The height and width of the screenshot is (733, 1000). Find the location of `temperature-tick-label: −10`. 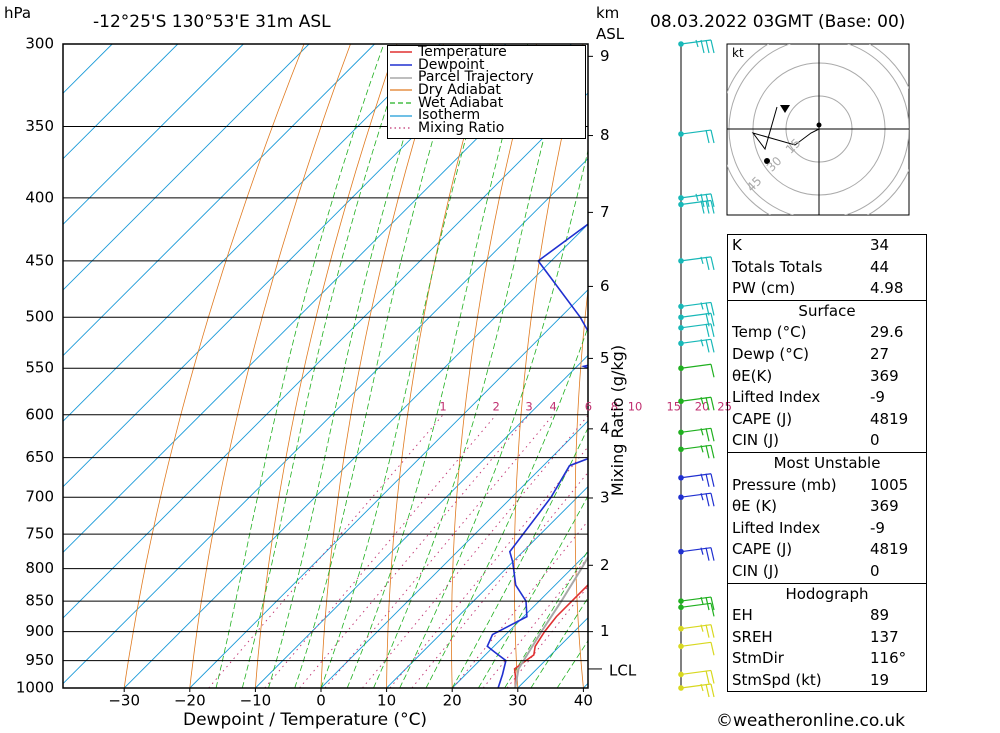

temperature-tick-label: −10 is located at coordinates (256, 701).